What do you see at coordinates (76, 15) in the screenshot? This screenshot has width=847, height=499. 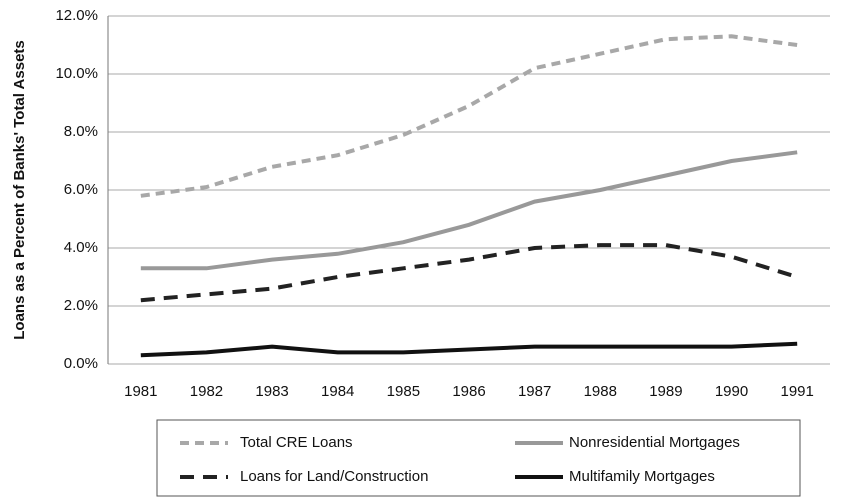 I see `y-tick-label: 12.0%` at bounding box center [76, 15].